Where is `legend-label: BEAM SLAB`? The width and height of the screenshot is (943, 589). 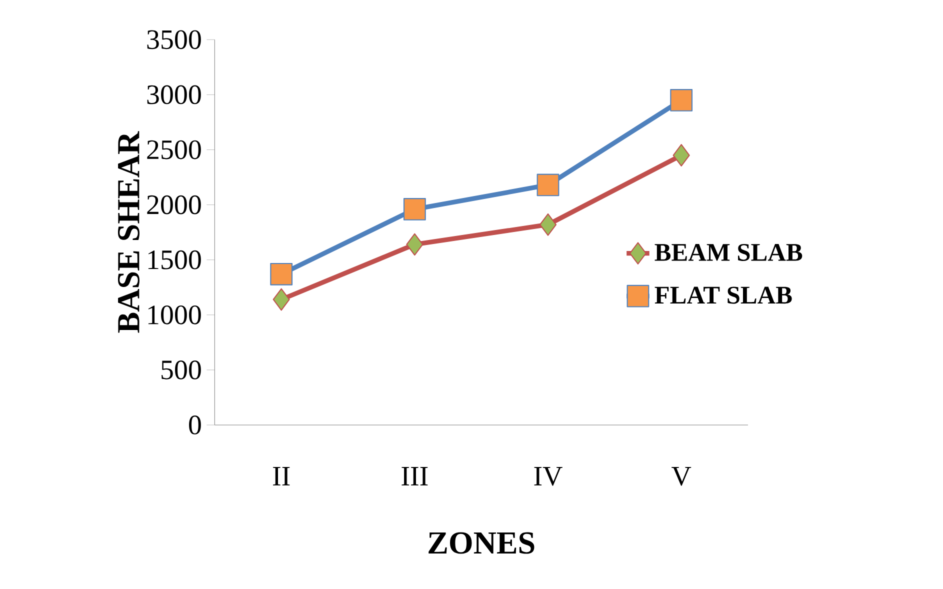 legend-label: BEAM SLAB is located at coordinates (728, 252).